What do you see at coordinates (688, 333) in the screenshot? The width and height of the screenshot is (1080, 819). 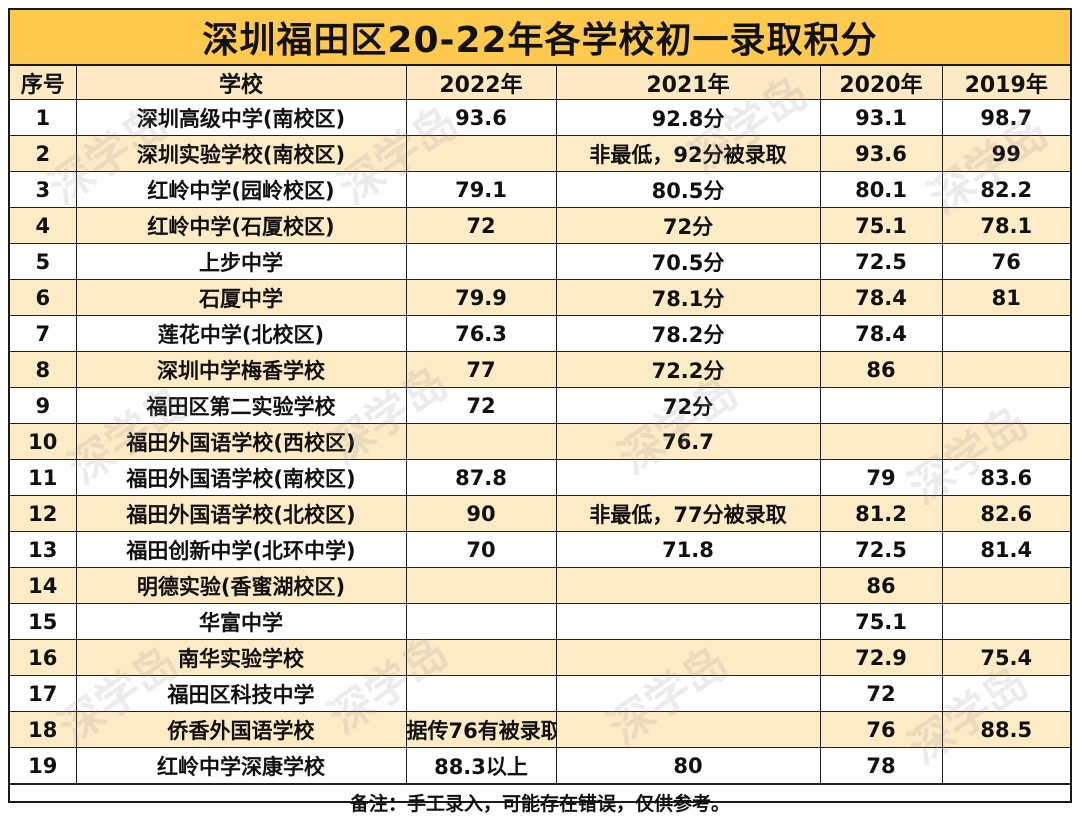 I see `cell-2021: 78.2分` at bounding box center [688, 333].